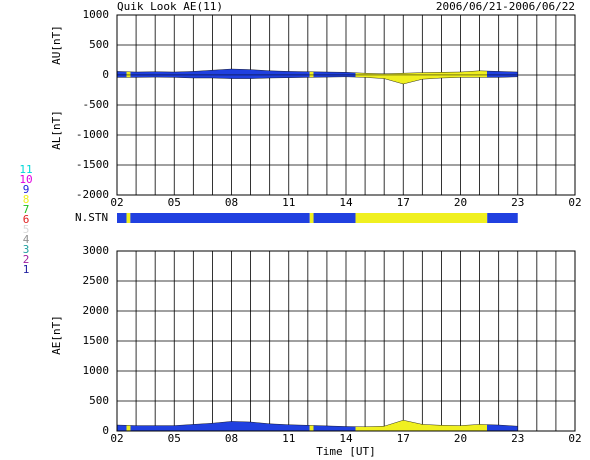 This screenshot has width=590, height=460. I want to click on legend-entry: 5, so click(26, 229).